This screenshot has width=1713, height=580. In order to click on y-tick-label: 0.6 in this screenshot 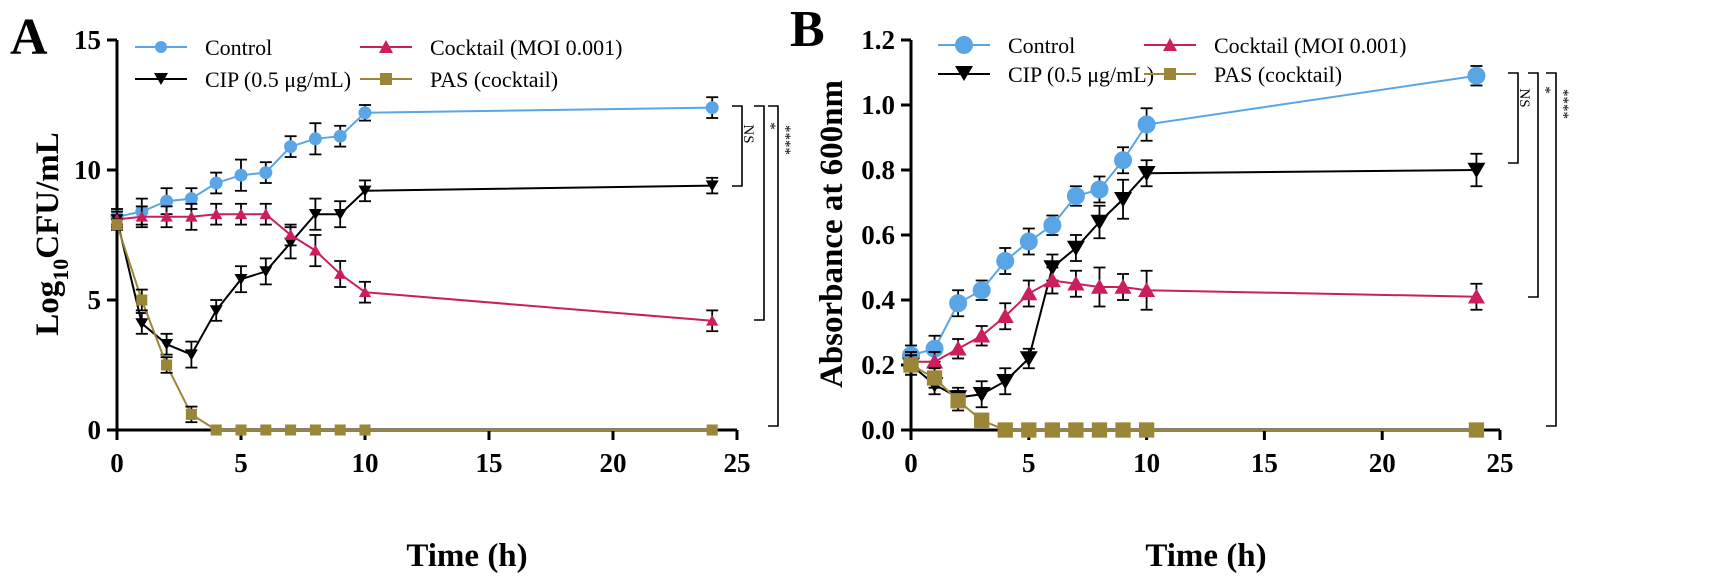, I will do `click(878, 235)`.